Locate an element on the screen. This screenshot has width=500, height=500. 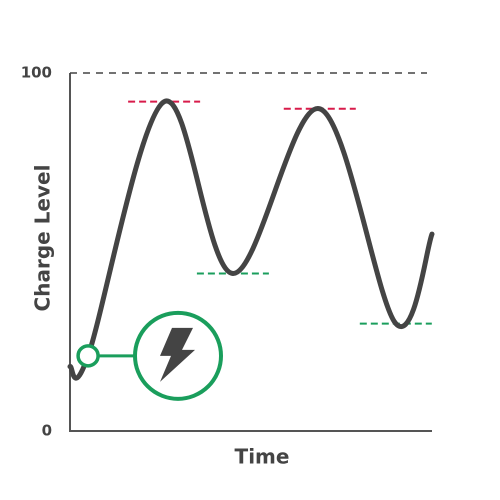
start-marker is located at coordinates (88, 356).